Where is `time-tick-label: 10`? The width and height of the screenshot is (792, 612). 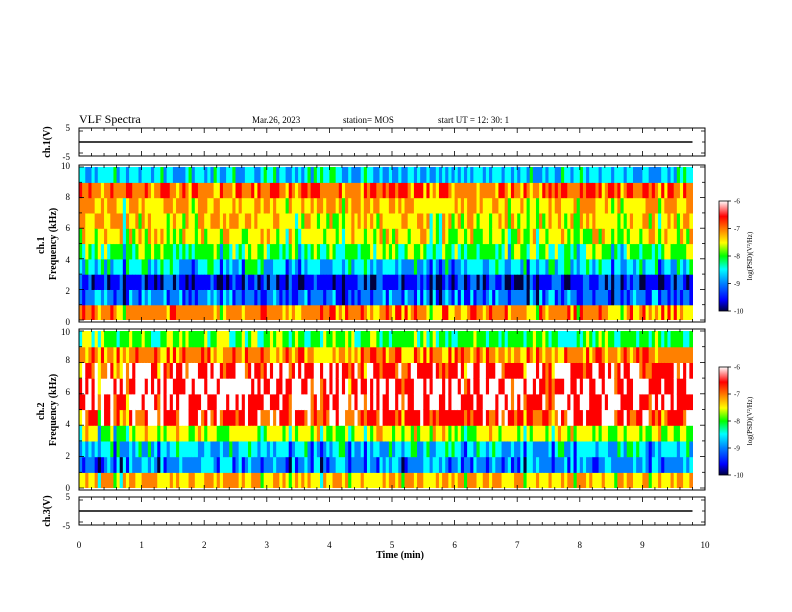
time-tick-label: 10 is located at coordinates (706, 545).